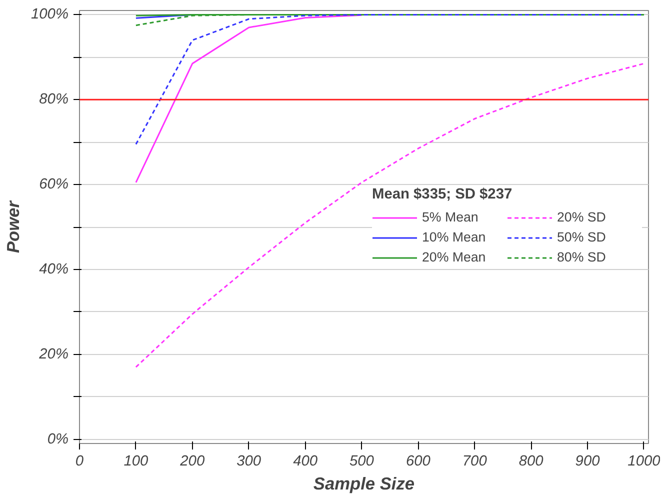 The height and width of the screenshot is (499, 663). I want to click on x-tick-label: 300, so click(249, 462).